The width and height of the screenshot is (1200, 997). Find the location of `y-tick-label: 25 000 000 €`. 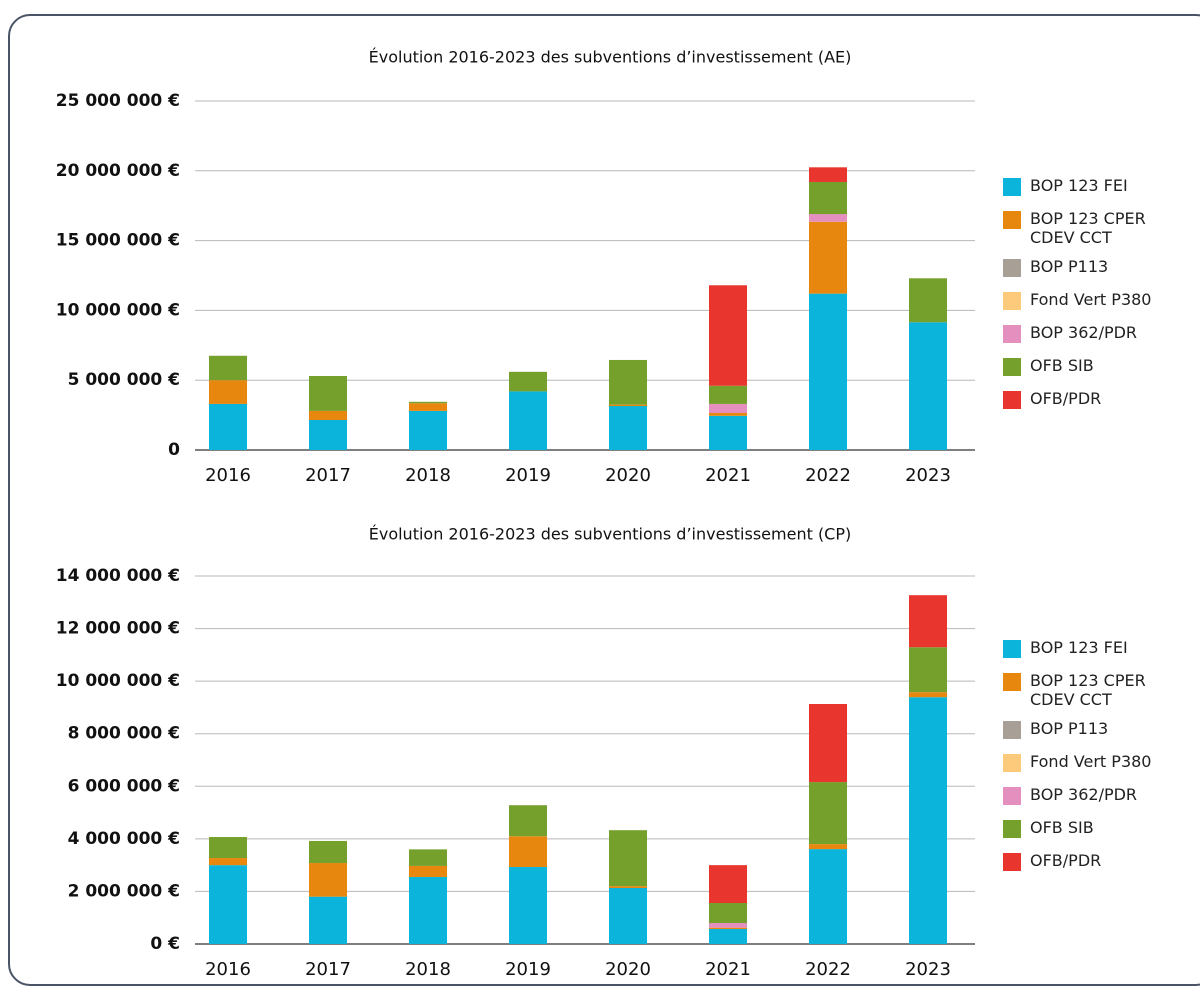

y-tick-label: 25 000 000 € is located at coordinates (118, 101).